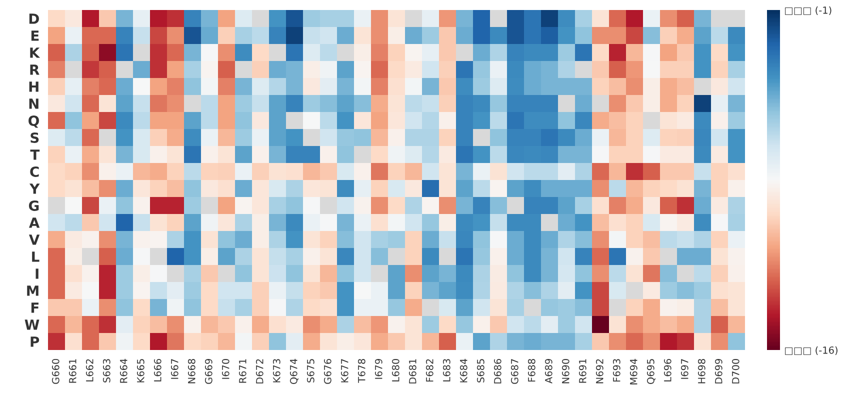 The height and width of the screenshot is (416, 855). I want to click on y-tick-label: R, so click(35, 69).